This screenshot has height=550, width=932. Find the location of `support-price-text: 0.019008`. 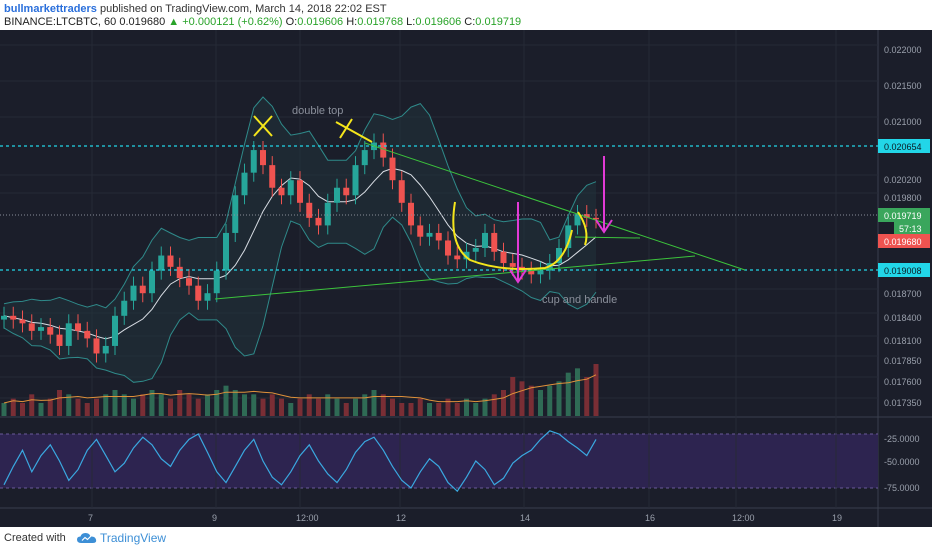

support-price-text: 0.019008 is located at coordinates (903, 271).